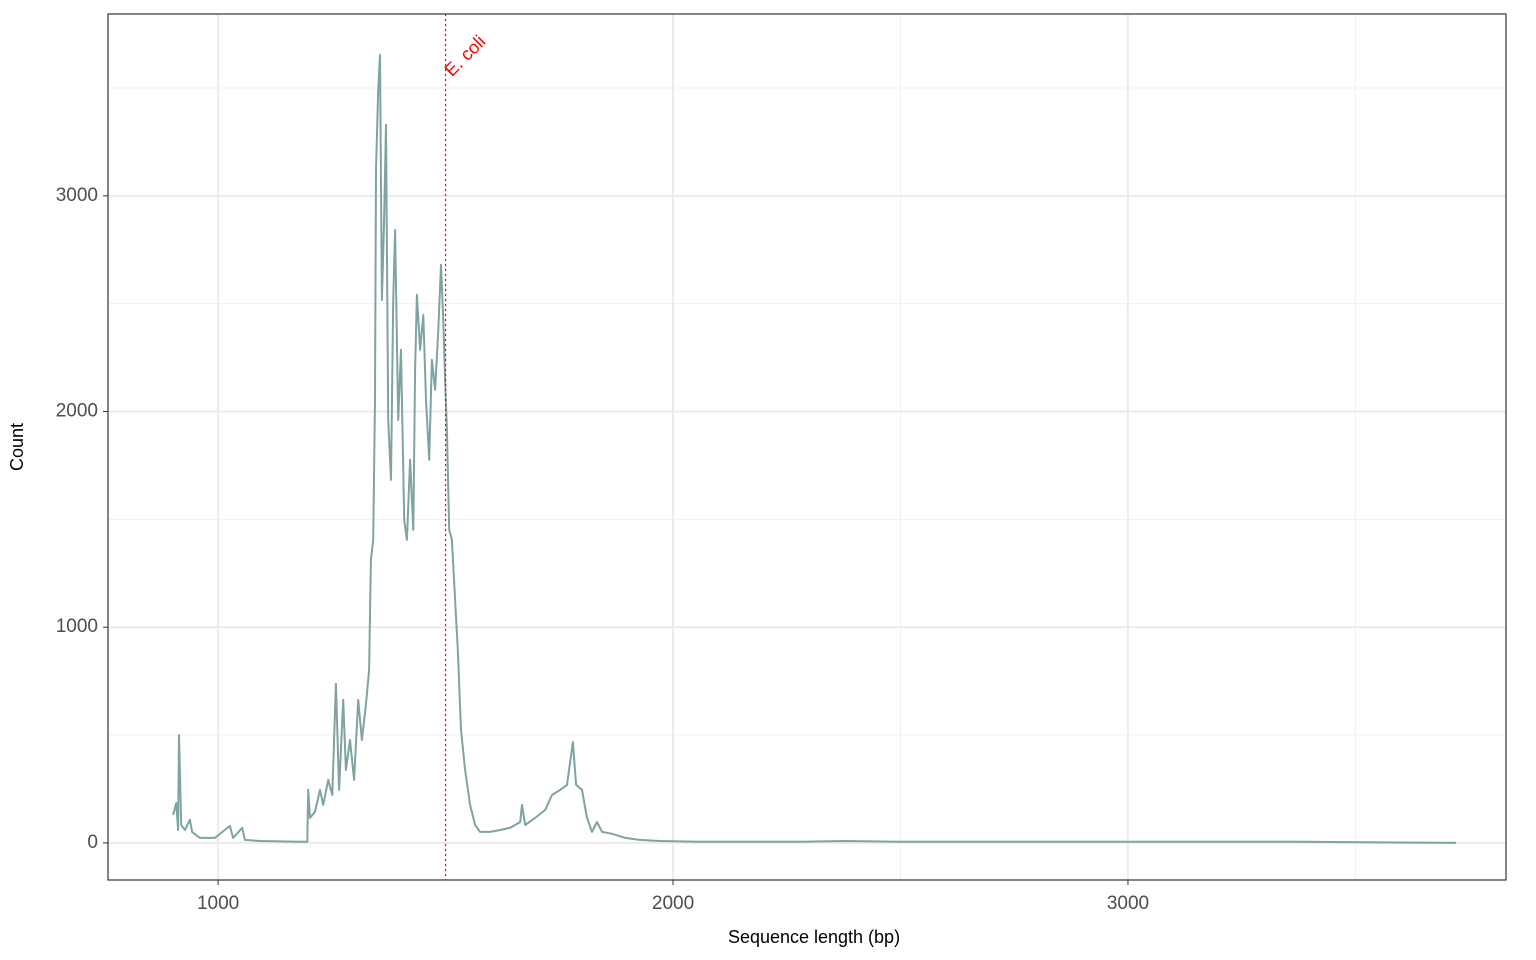 This screenshot has width=1536, height=960. Describe the element at coordinates (17, 447) in the screenshot. I see `y-axis-title: Count` at that location.